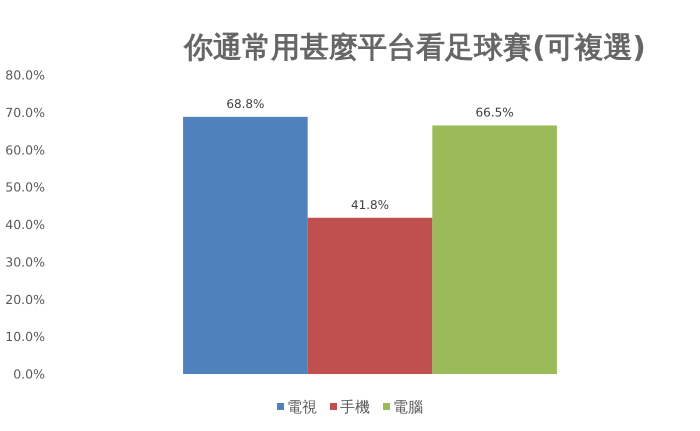 The height and width of the screenshot is (431, 700). I want to click on y-tick-label: 0.0%, so click(29, 374).